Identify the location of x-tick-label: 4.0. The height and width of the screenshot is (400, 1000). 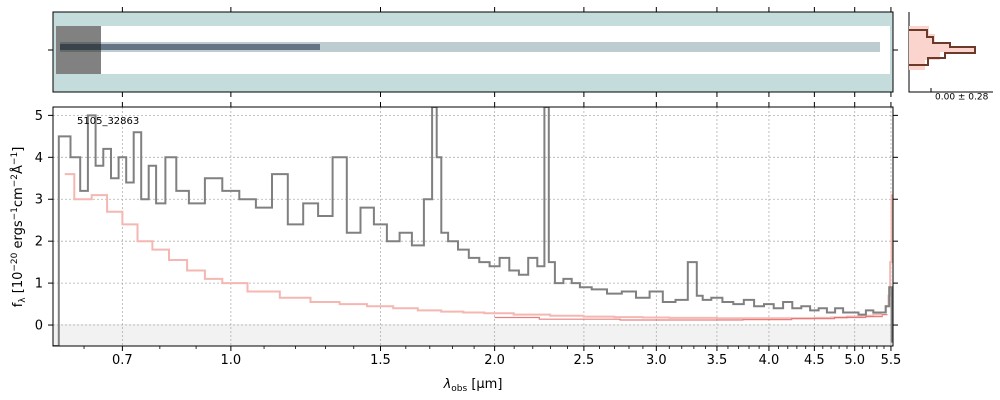
(769, 360).